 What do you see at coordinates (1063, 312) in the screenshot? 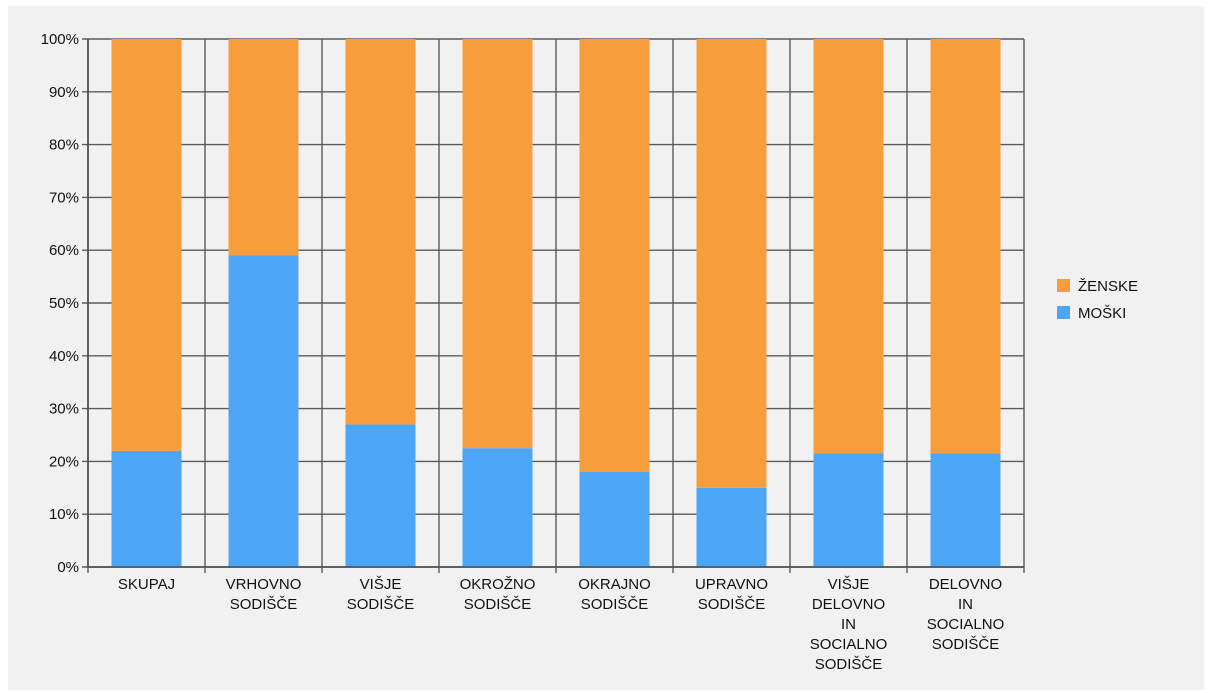
I see `legend-swatch-moski` at bounding box center [1063, 312].